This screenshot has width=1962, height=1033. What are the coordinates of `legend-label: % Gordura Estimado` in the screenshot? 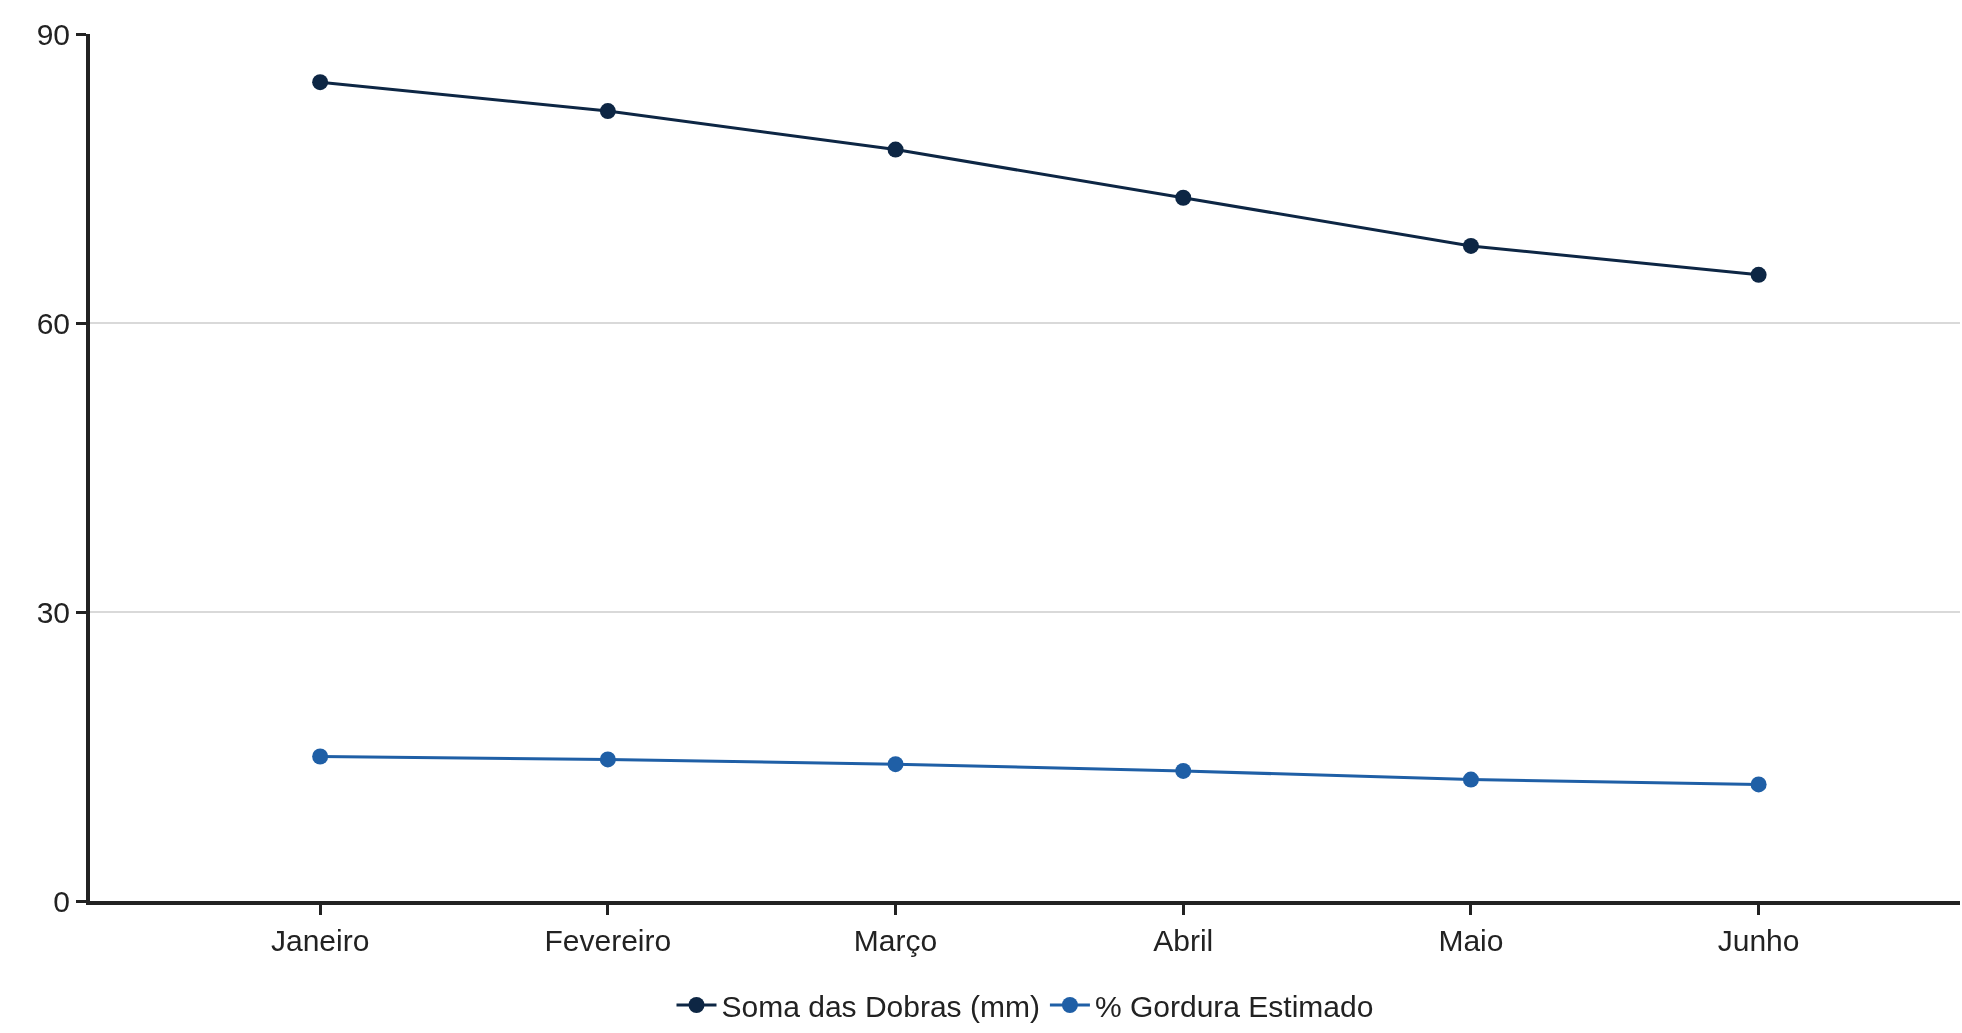 It's located at (1234, 1006).